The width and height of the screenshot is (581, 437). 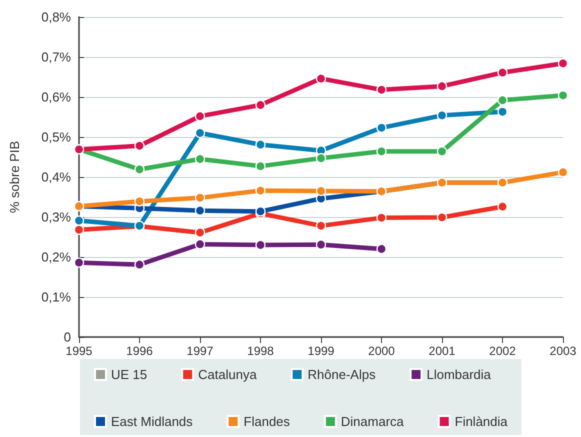 What do you see at coordinates (56, 97) in the screenshot?
I see `y-tick-label: 0,6%` at bounding box center [56, 97].